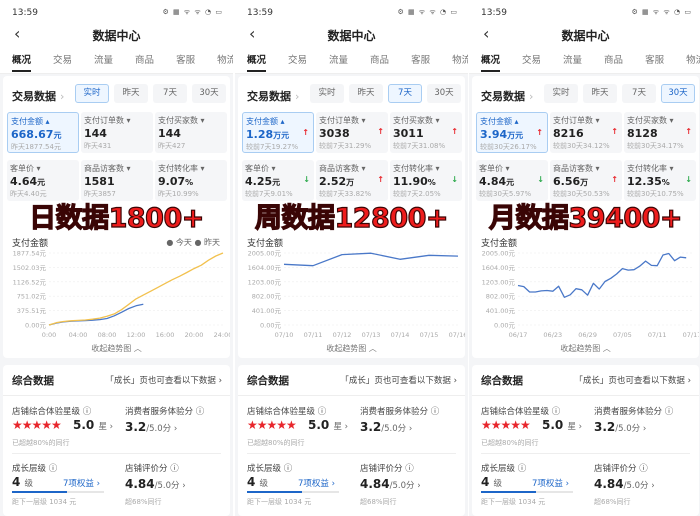  Describe the element at coordinates (512, 132) in the screenshot. I see `metric-card: 支付金额 ▴ 3.94万元 较前30天26.17% ↑` at that location.